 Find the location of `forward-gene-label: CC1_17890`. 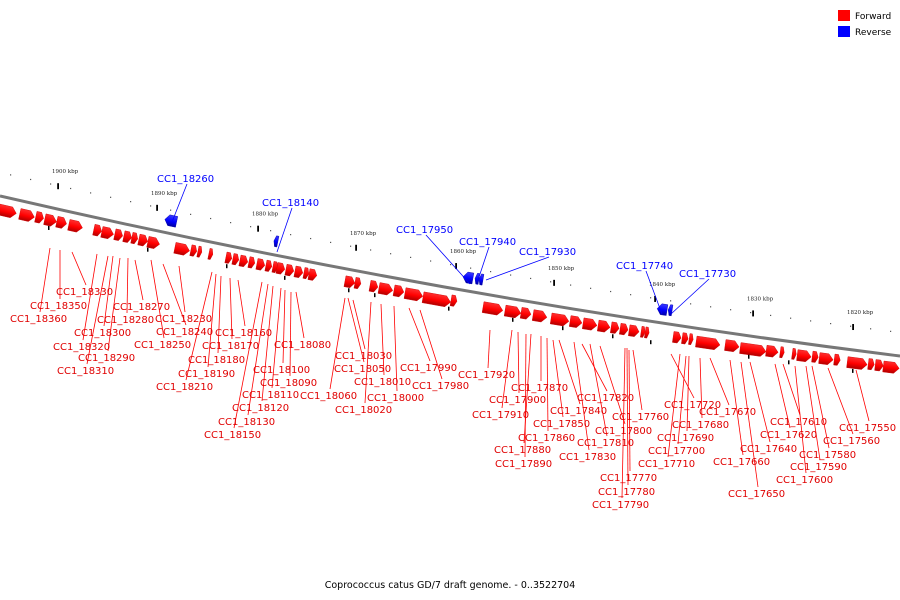

forward-gene-label: CC1_17890 is located at coordinates (523, 464).